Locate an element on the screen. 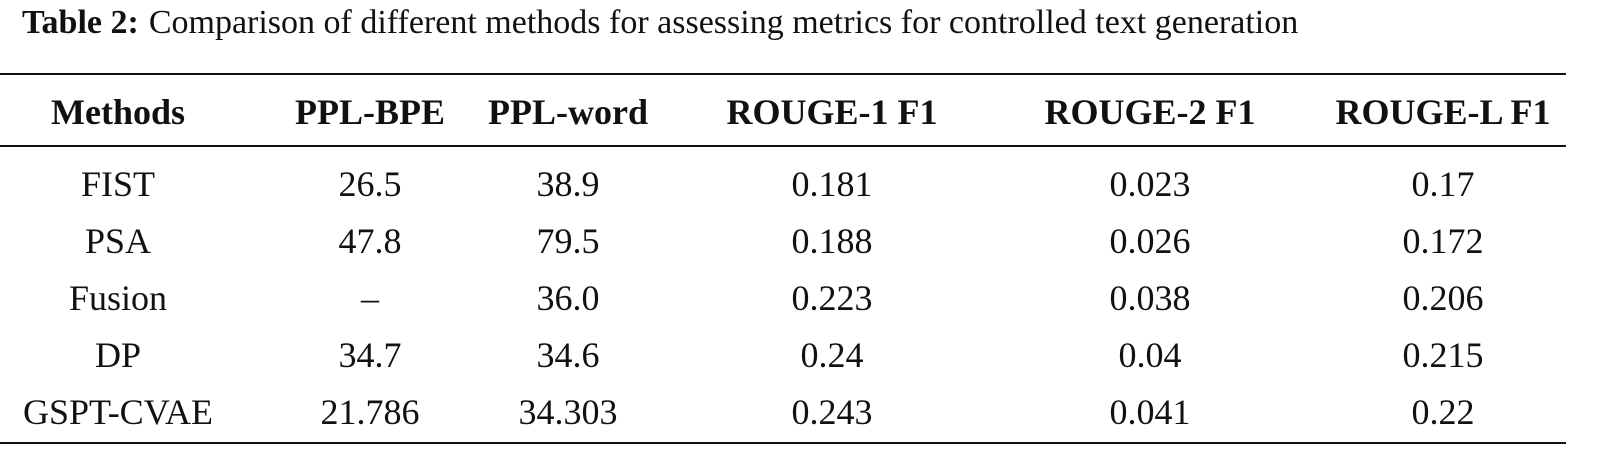 The height and width of the screenshot is (458, 1603). value-cell: 0.041 is located at coordinates (1150, 412).